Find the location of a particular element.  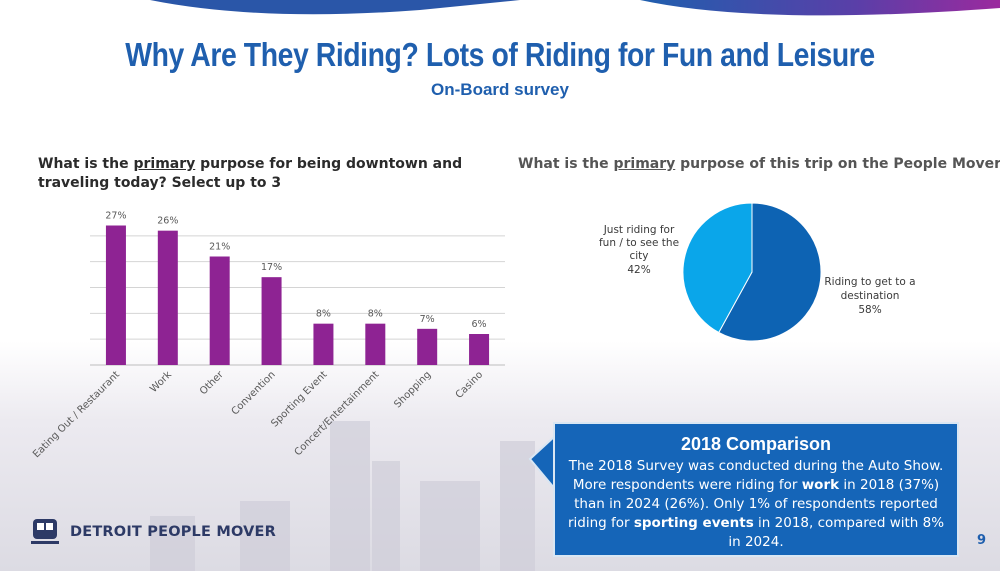

data-label: 21% is located at coordinates (219, 247).